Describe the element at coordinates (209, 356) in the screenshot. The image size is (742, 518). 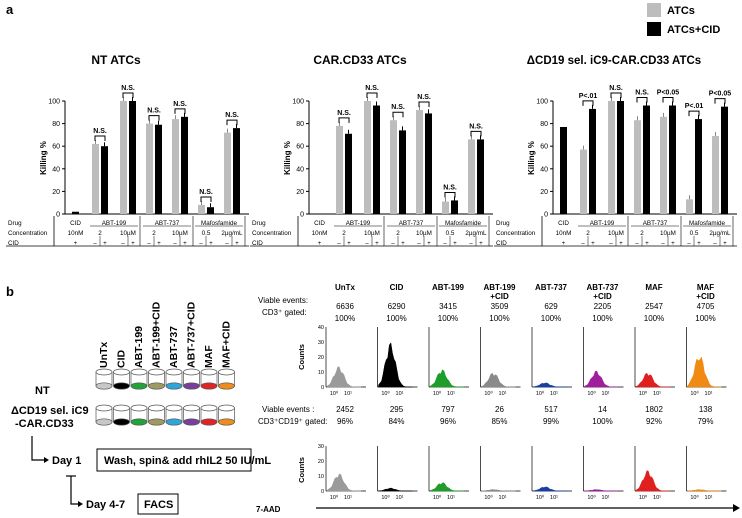
I see `tube-label: MAF` at that location.